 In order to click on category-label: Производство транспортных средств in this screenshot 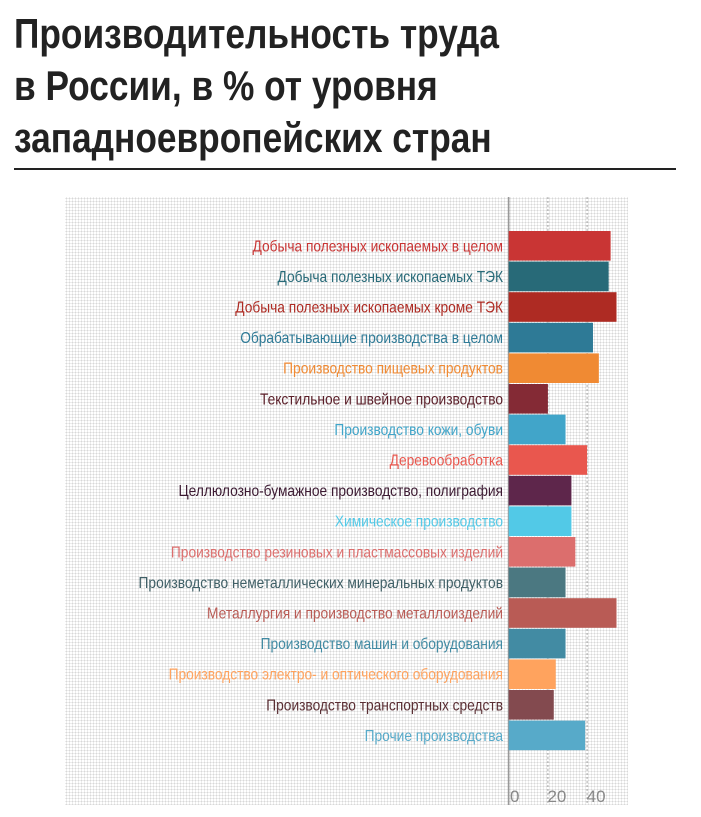, I will do `click(384, 705)`.